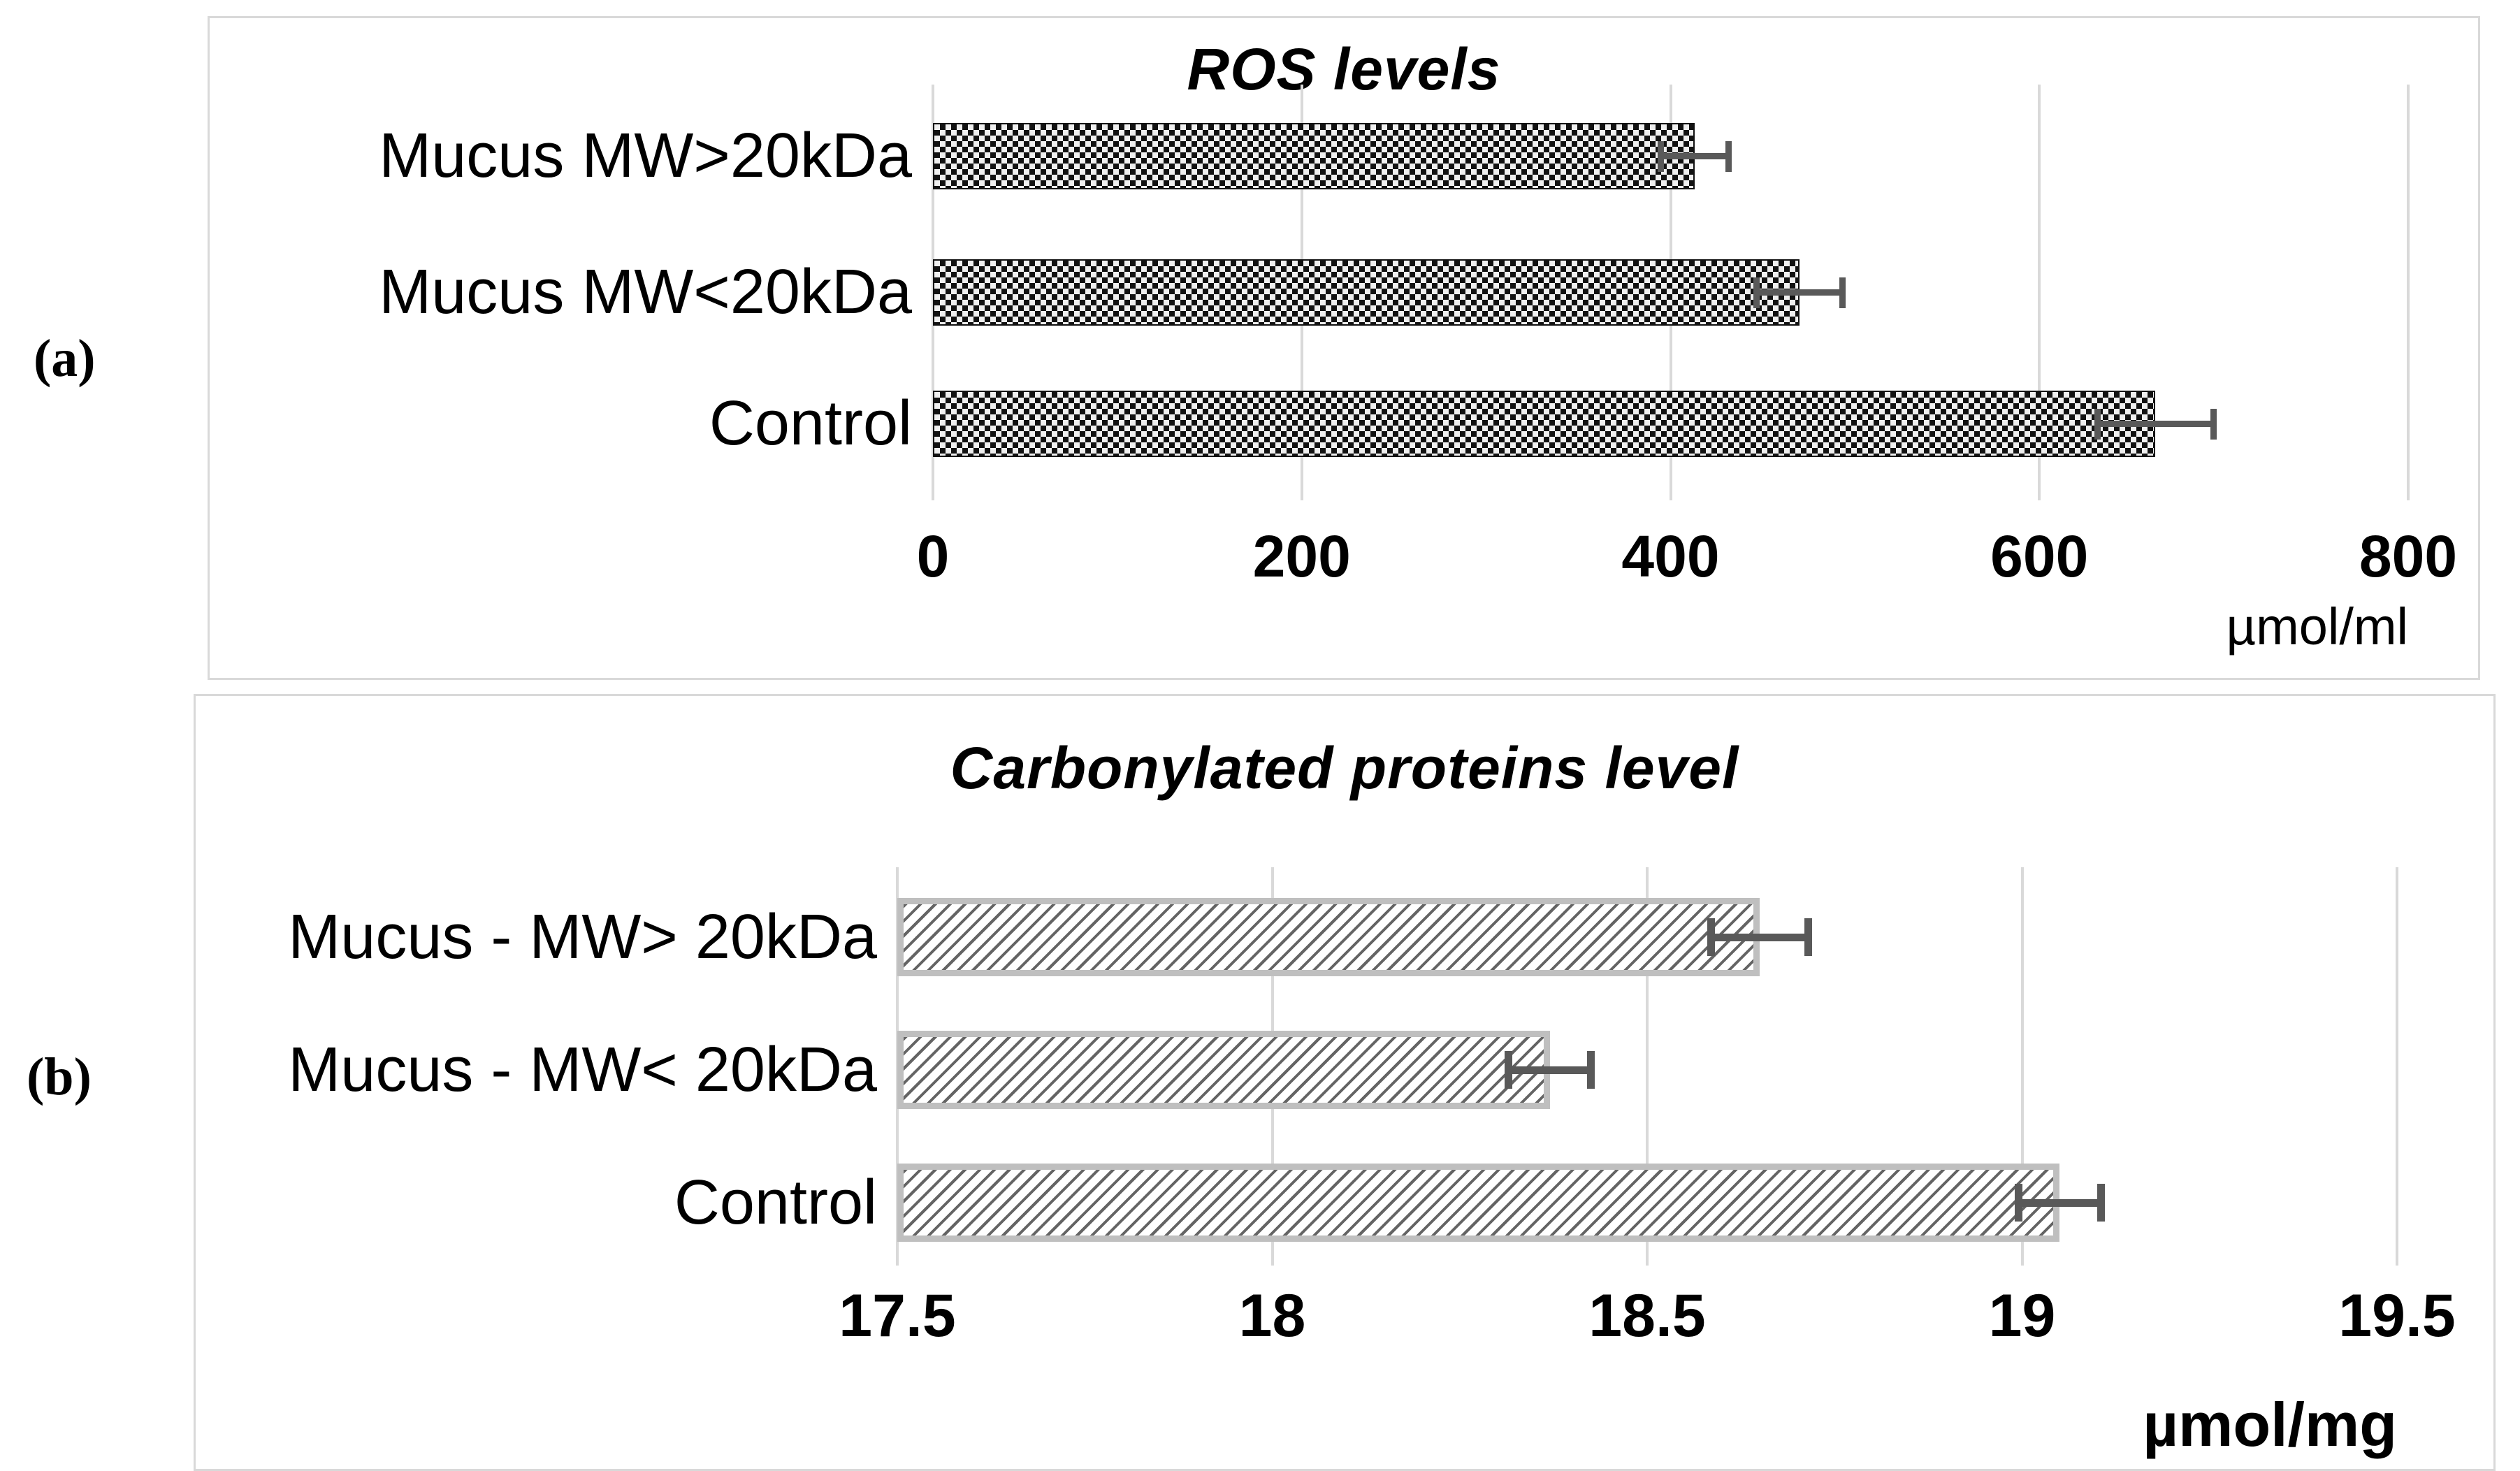 This screenshot has height=1471, width=2520. I want to click on chart-title-ros-levels: ROS levels, so click(1344, 69).